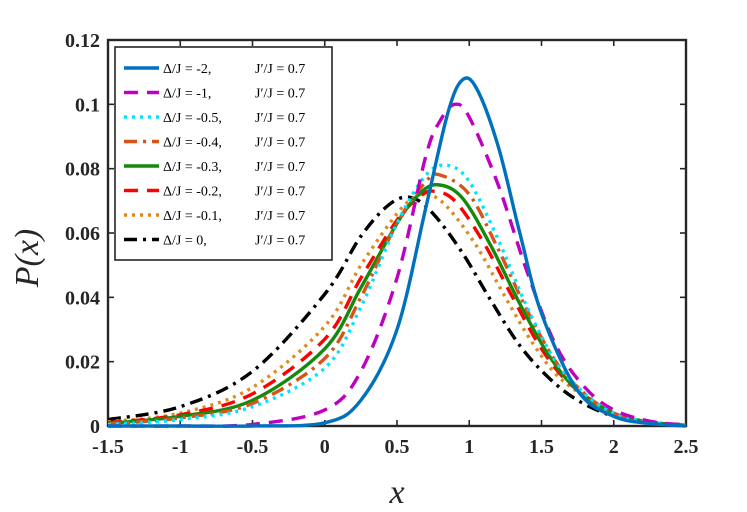  I want to click on legend-param-2: J′/J = 0.7, so click(280, 118).